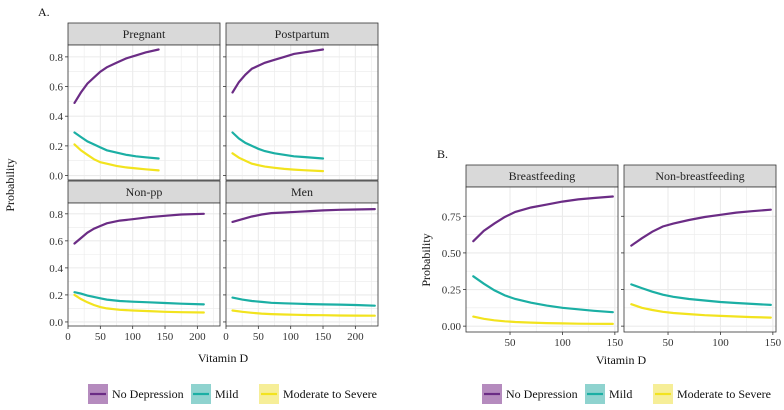 This screenshot has height=410, width=784. I want to click on series-line-mild-men, so click(303, 301).